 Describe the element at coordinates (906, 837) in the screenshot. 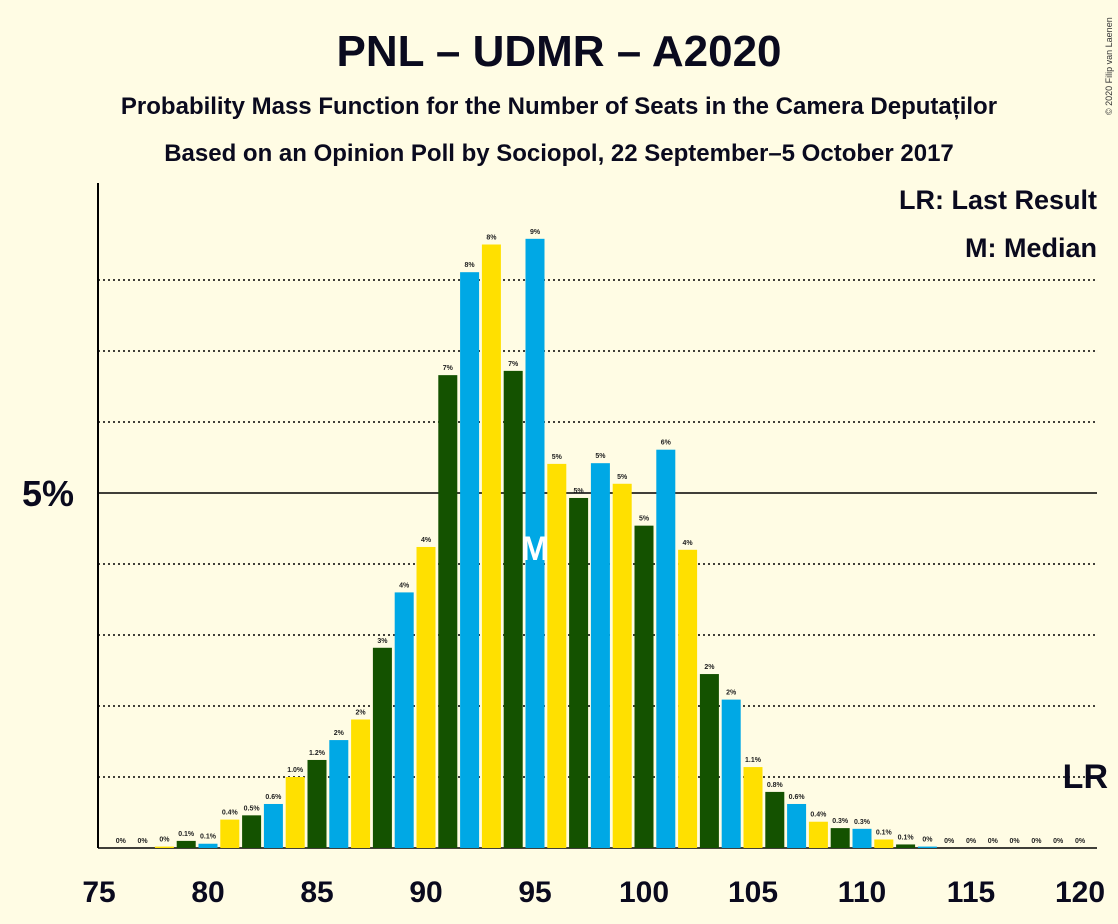

I see `data-label-seat-112: 0.1%` at that location.